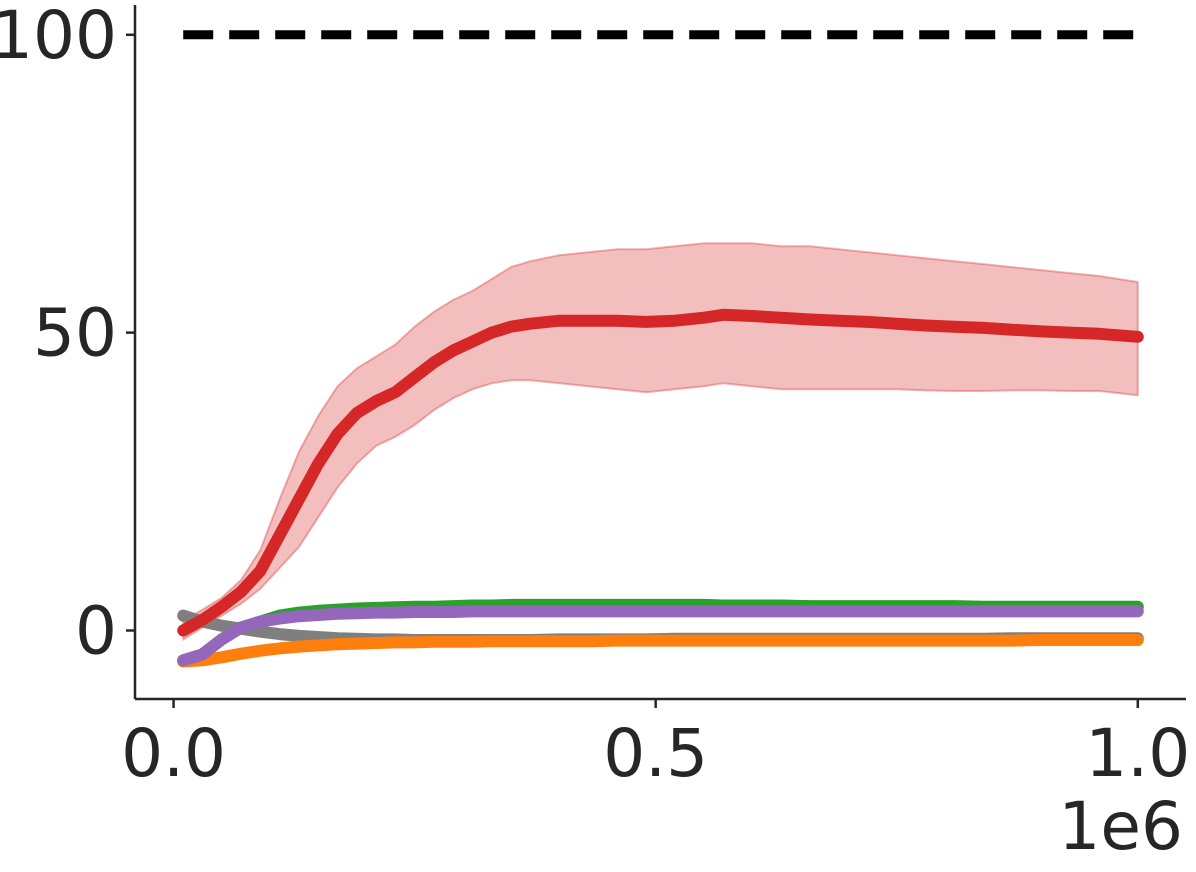 The image size is (1196, 872). Describe the element at coordinates (1137, 753) in the screenshot. I see `x-tick-label-1: 1.0` at that location.